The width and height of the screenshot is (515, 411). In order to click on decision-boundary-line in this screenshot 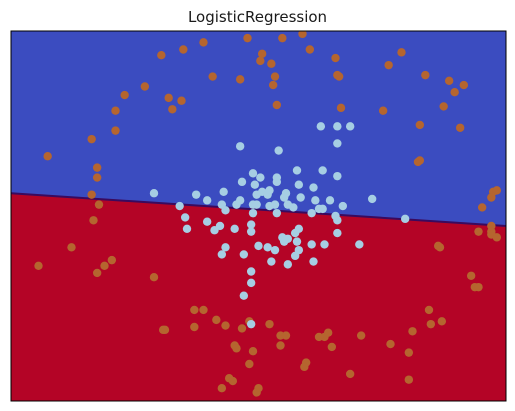, I will do `click(258, 209)`.